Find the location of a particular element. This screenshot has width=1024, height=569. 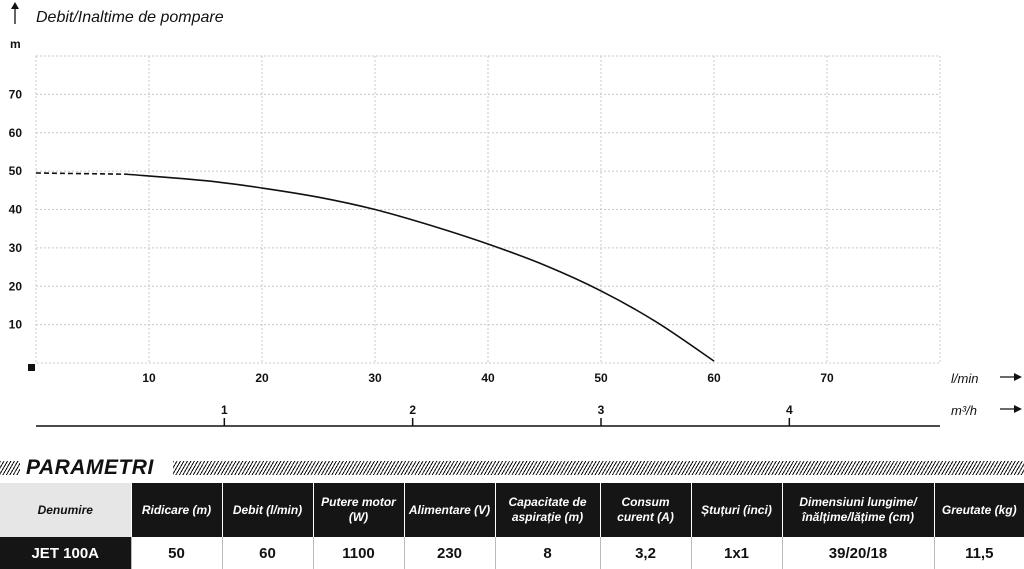

parametri-title: PARAMETRI is located at coordinates (90, 468).